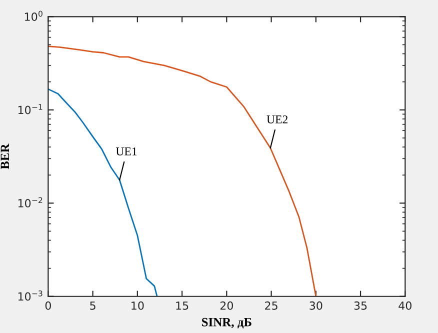  Describe the element at coordinates (182, 306) in the screenshot. I see `x-tick-label: 15` at that location.